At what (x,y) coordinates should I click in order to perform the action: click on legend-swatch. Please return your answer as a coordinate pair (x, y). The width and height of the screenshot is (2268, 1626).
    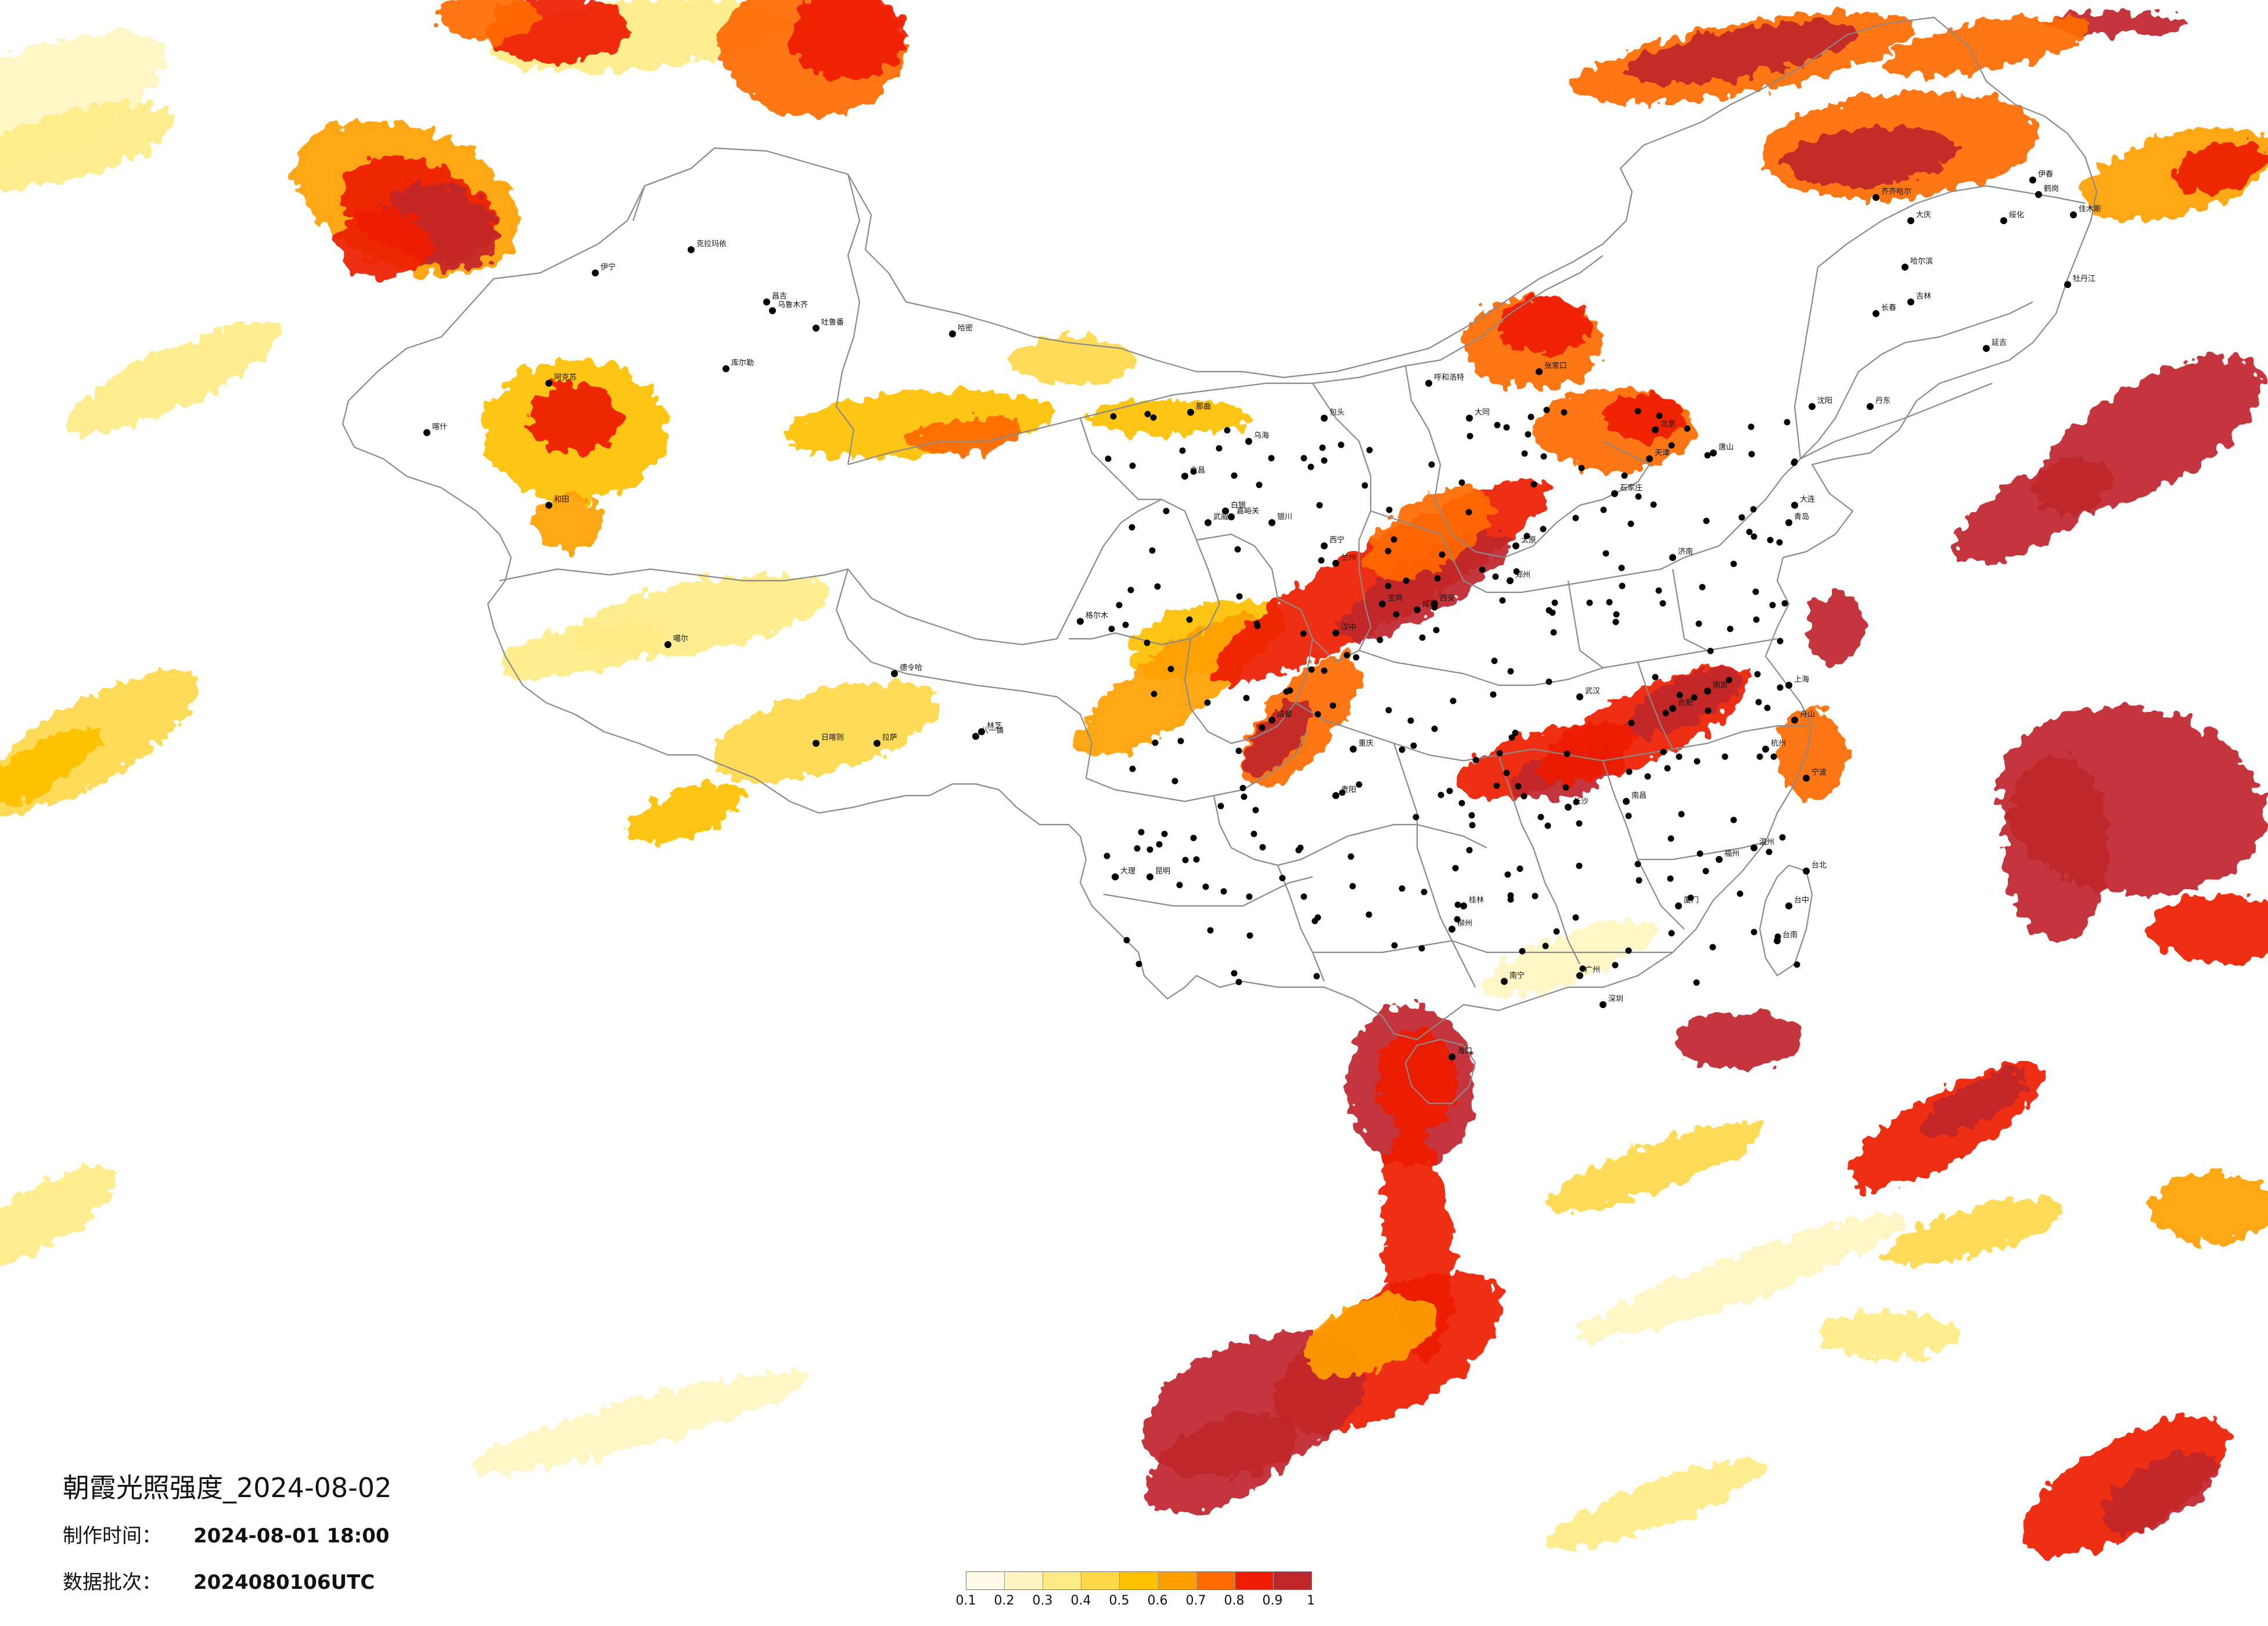
    Looking at the image, I should click on (1100, 1581).